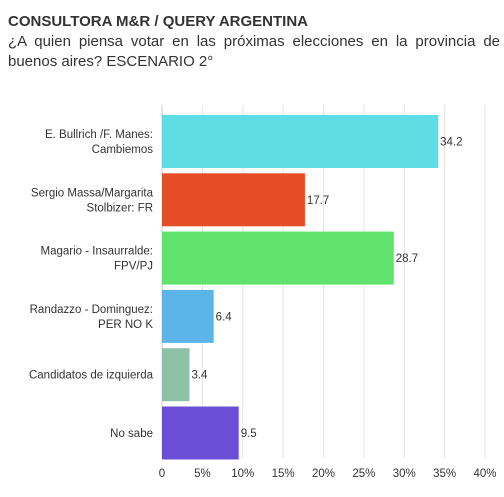  What do you see at coordinates (407, 259) in the screenshot?
I see `data-label: 28.7` at bounding box center [407, 259].